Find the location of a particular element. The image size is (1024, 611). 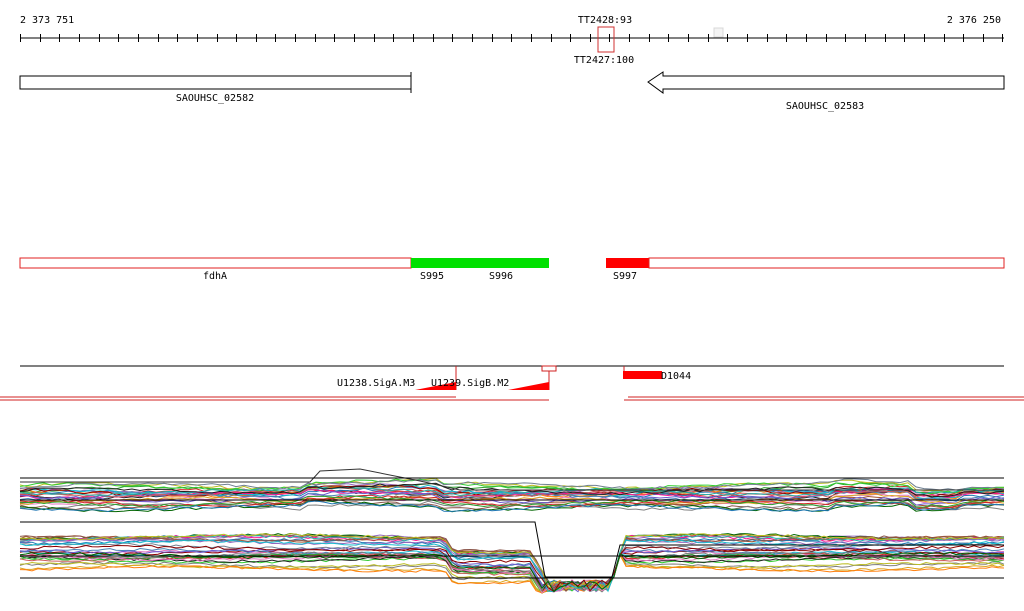

promoter-sigA-wedge is located at coordinates (435, 386).